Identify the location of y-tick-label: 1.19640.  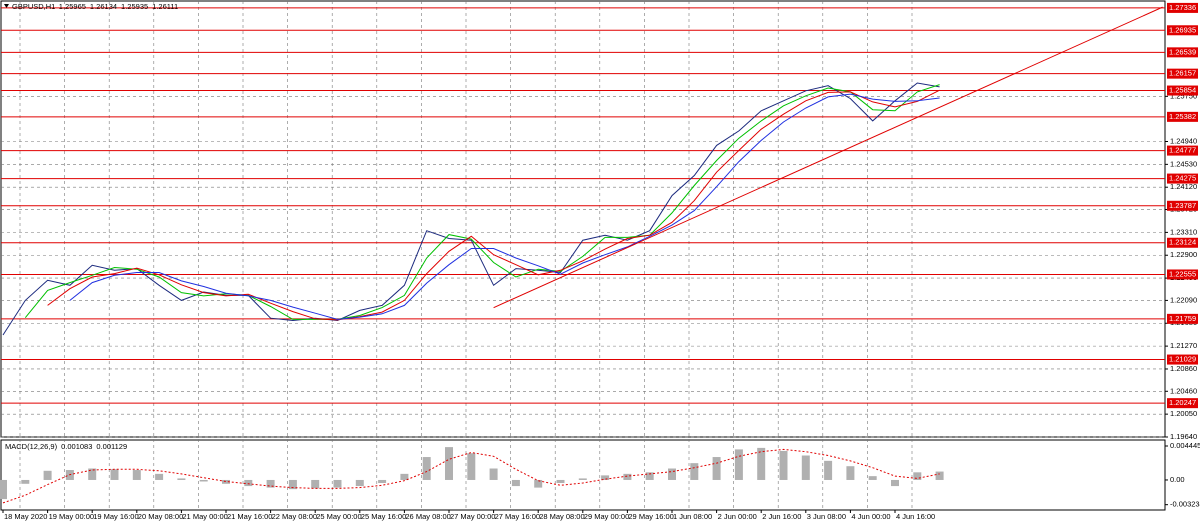
(1183, 436).